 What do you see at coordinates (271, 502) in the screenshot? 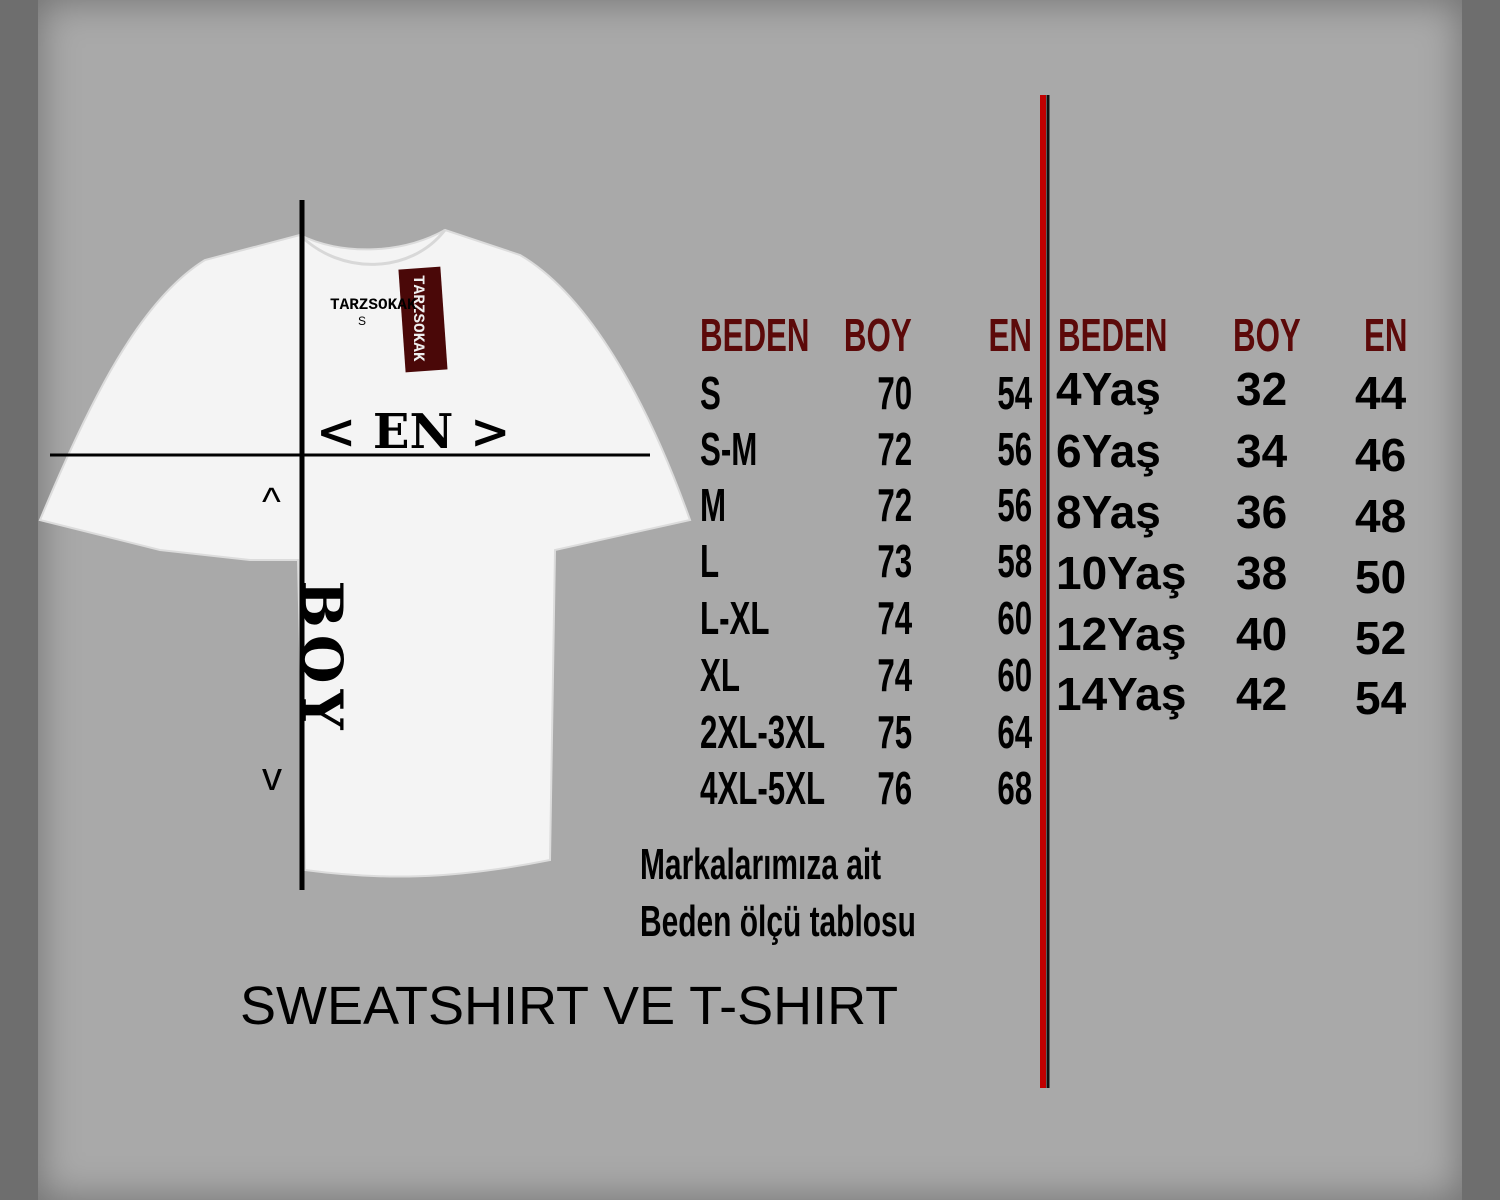
I see `arrow-up: ^` at bounding box center [271, 502].